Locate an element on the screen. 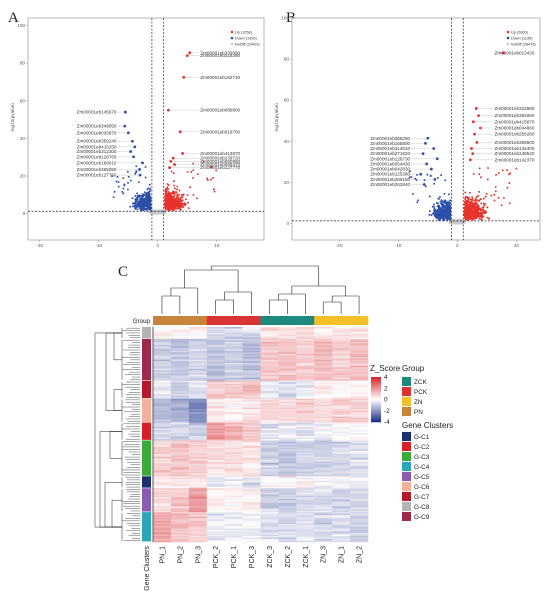 The image size is (550, 595). group-annotation: Group is located at coordinates (251, 320).